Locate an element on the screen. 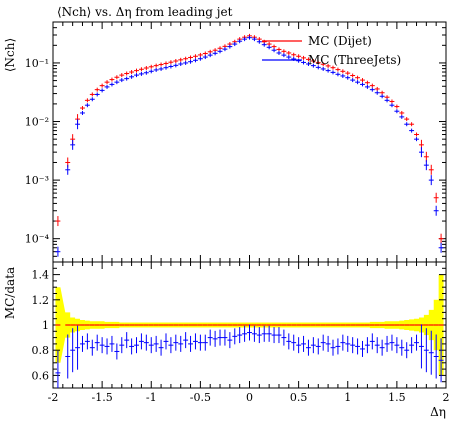 Image resolution: width=461 pixels, height=422 pixels. x-tick-label: 1 is located at coordinates (347, 397).